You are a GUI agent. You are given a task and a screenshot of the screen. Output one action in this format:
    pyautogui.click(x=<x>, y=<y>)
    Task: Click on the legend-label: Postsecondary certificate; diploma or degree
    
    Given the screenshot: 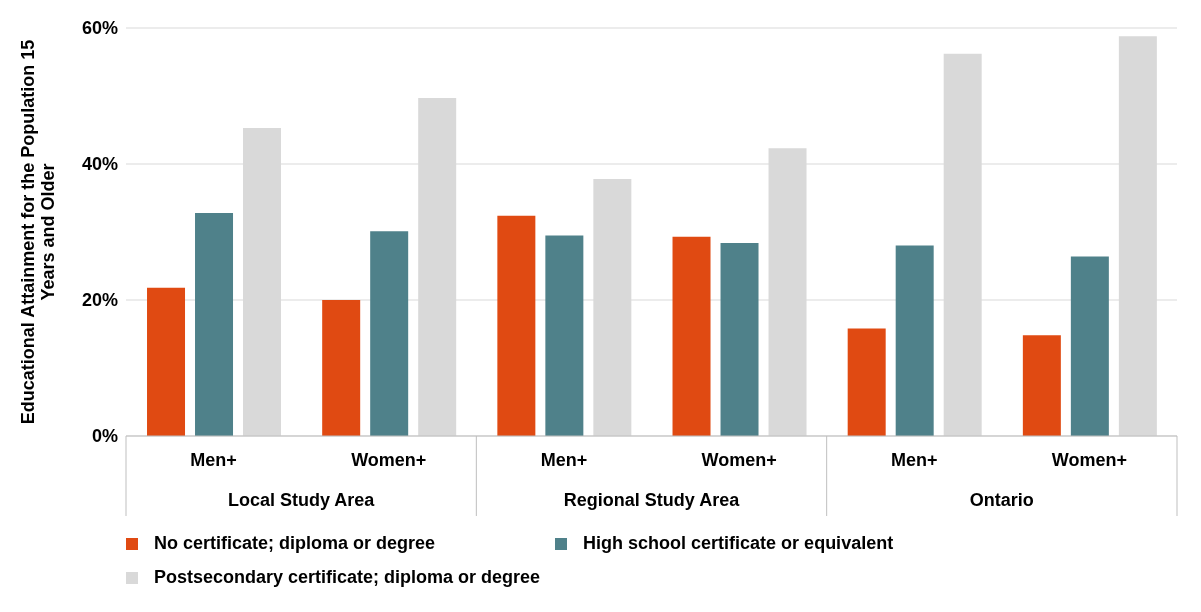 What is the action you would take?
    pyautogui.click(x=347, y=577)
    